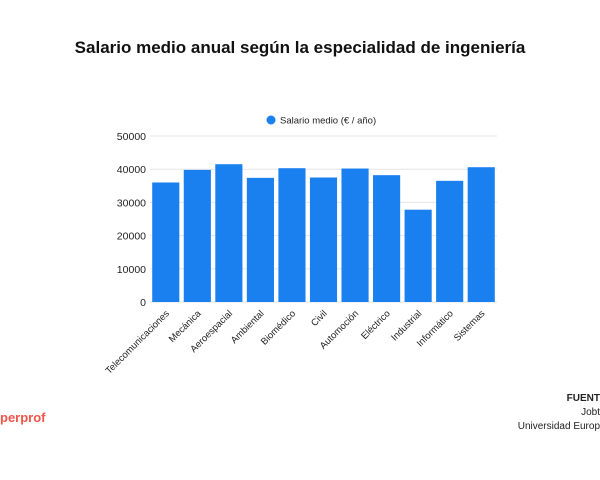 Image resolution: width=600 pixels, height=480 pixels. Describe the element at coordinates (319, 318) in the screenshot. I see `x-tick-label: Civil` at that location.